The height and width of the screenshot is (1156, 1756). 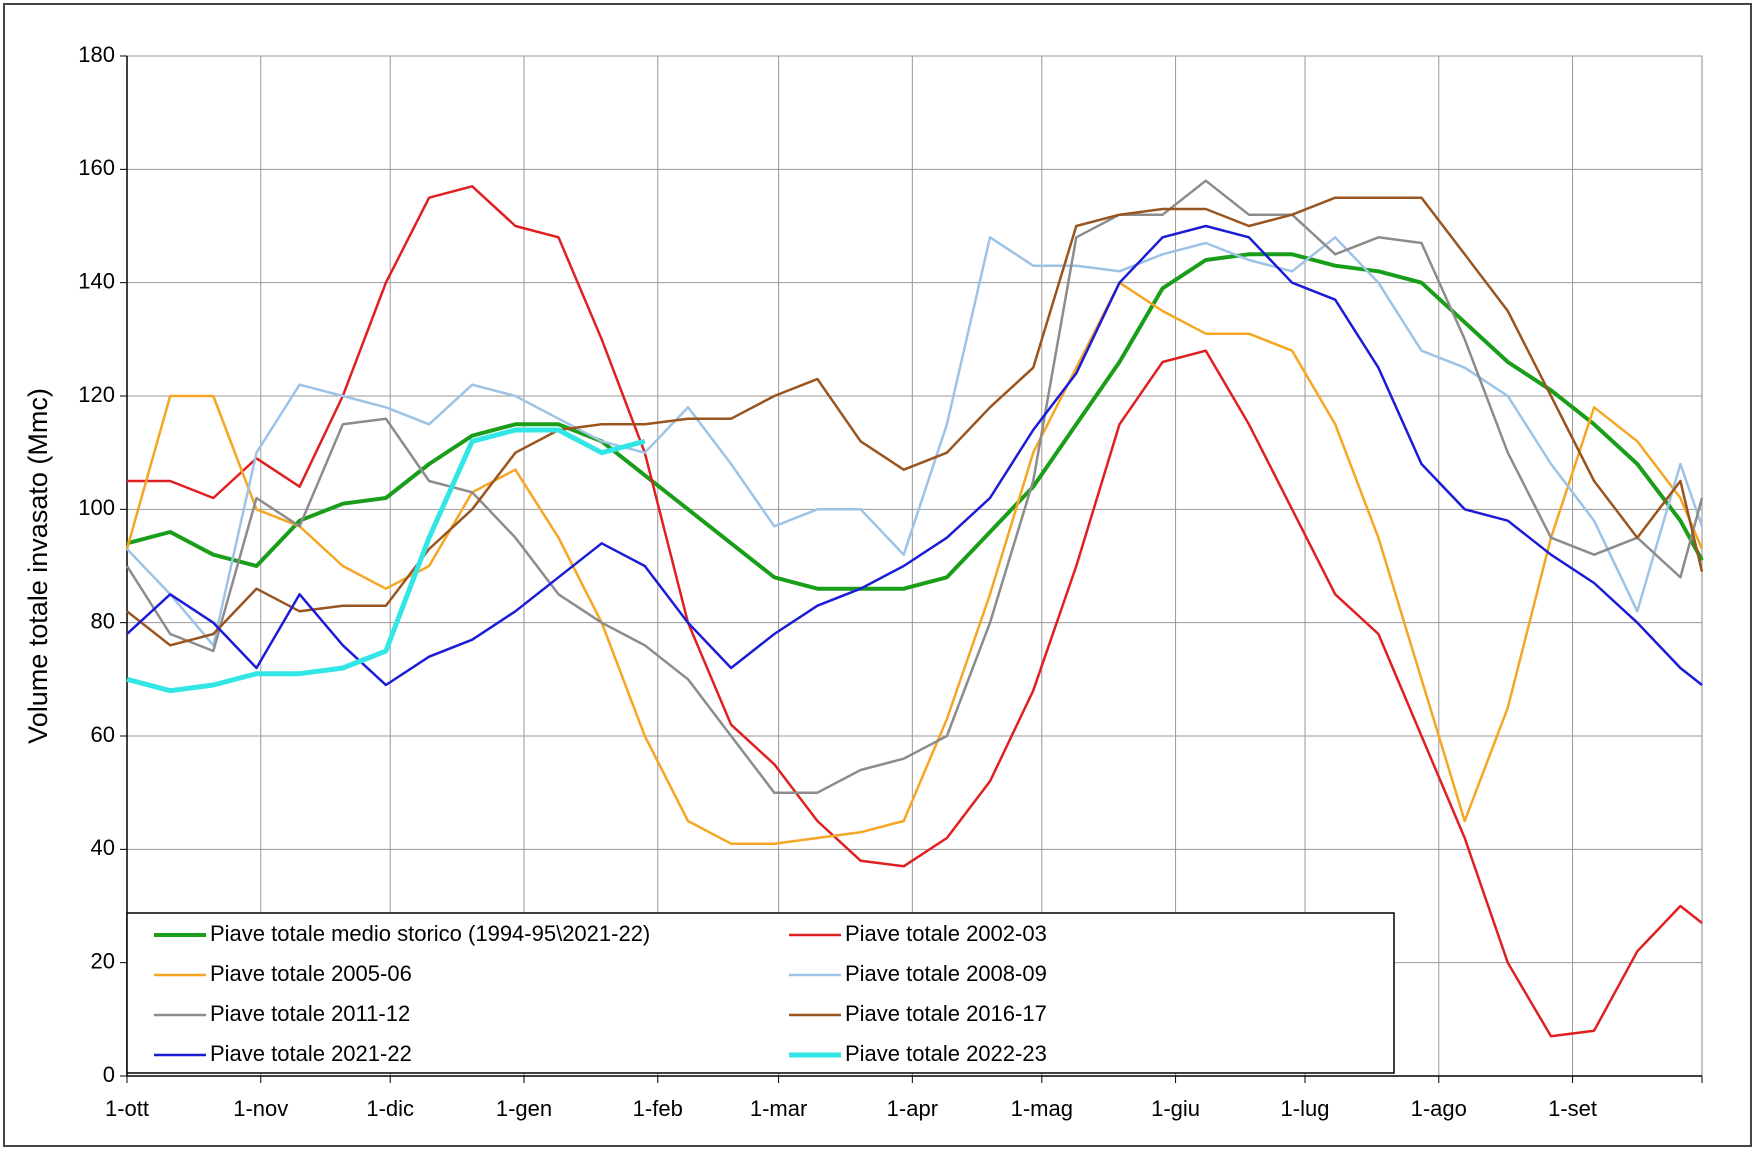 I want to click on legend-label: Piave totale 2021-22, so click(x=311, y=1053).